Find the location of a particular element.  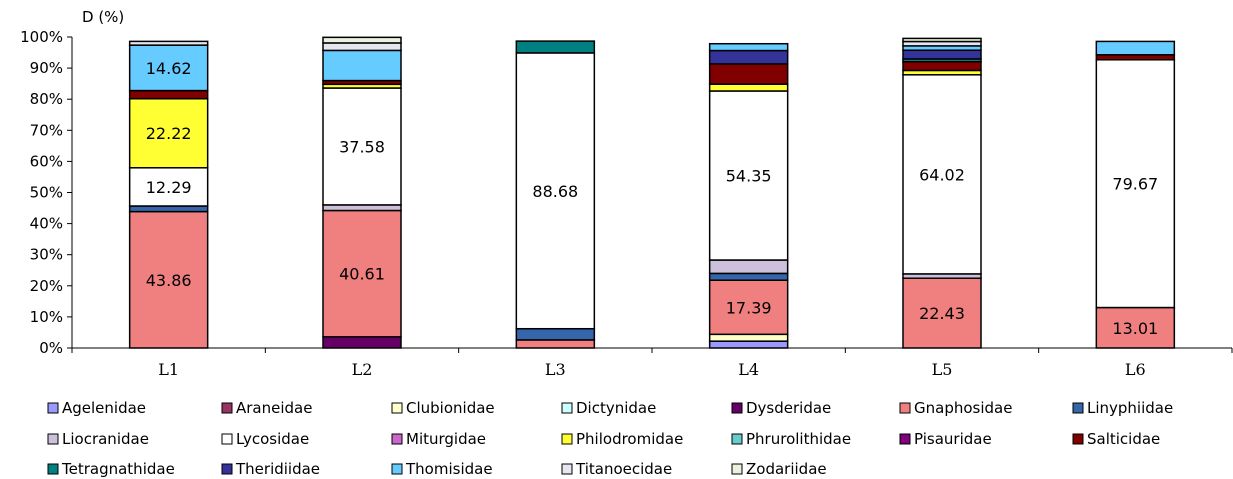

x-axis-categories: L1 L2 L3 L4 L5 L6 is located at coordinates (651, 369).